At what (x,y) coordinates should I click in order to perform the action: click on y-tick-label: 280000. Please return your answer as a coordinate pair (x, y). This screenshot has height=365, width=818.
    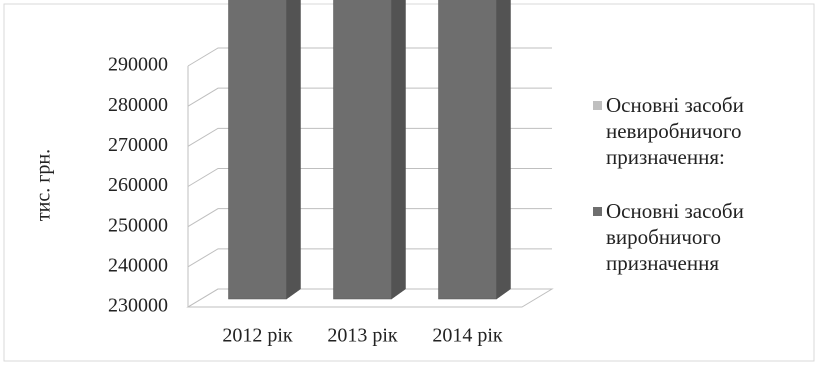
    Looking at the image, I should click on (138, 105).